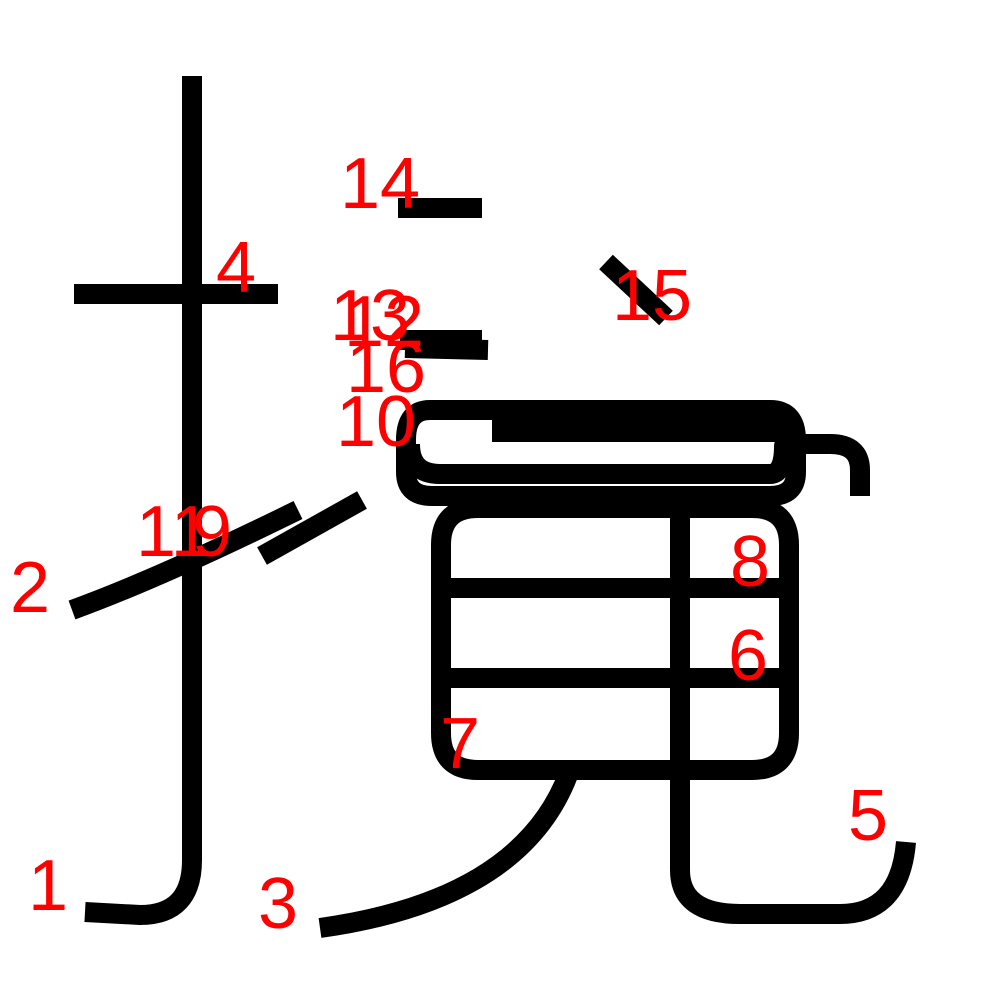 This screenshot has width=1000, height=1000. I want to click on stroke-number-15: 15, so click(652, 296).